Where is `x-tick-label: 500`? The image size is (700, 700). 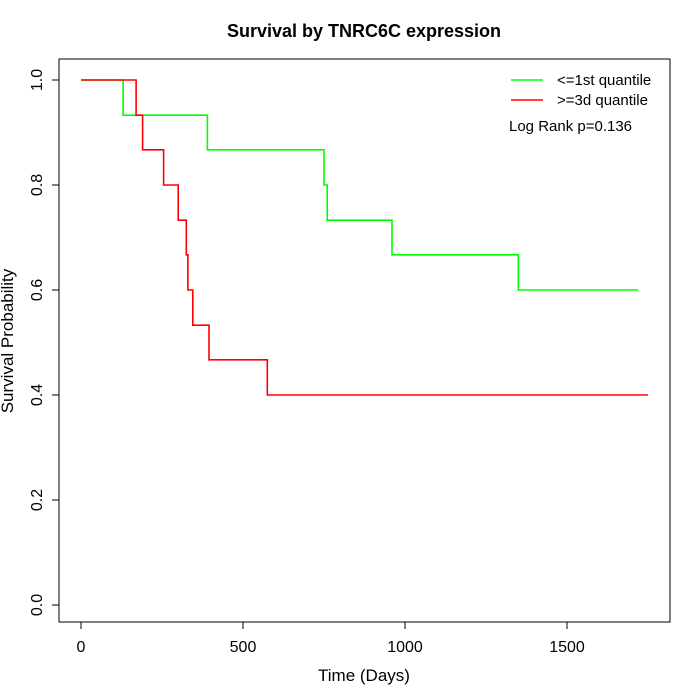 x-tick-label: 500 is located at coordinates (243, 647).